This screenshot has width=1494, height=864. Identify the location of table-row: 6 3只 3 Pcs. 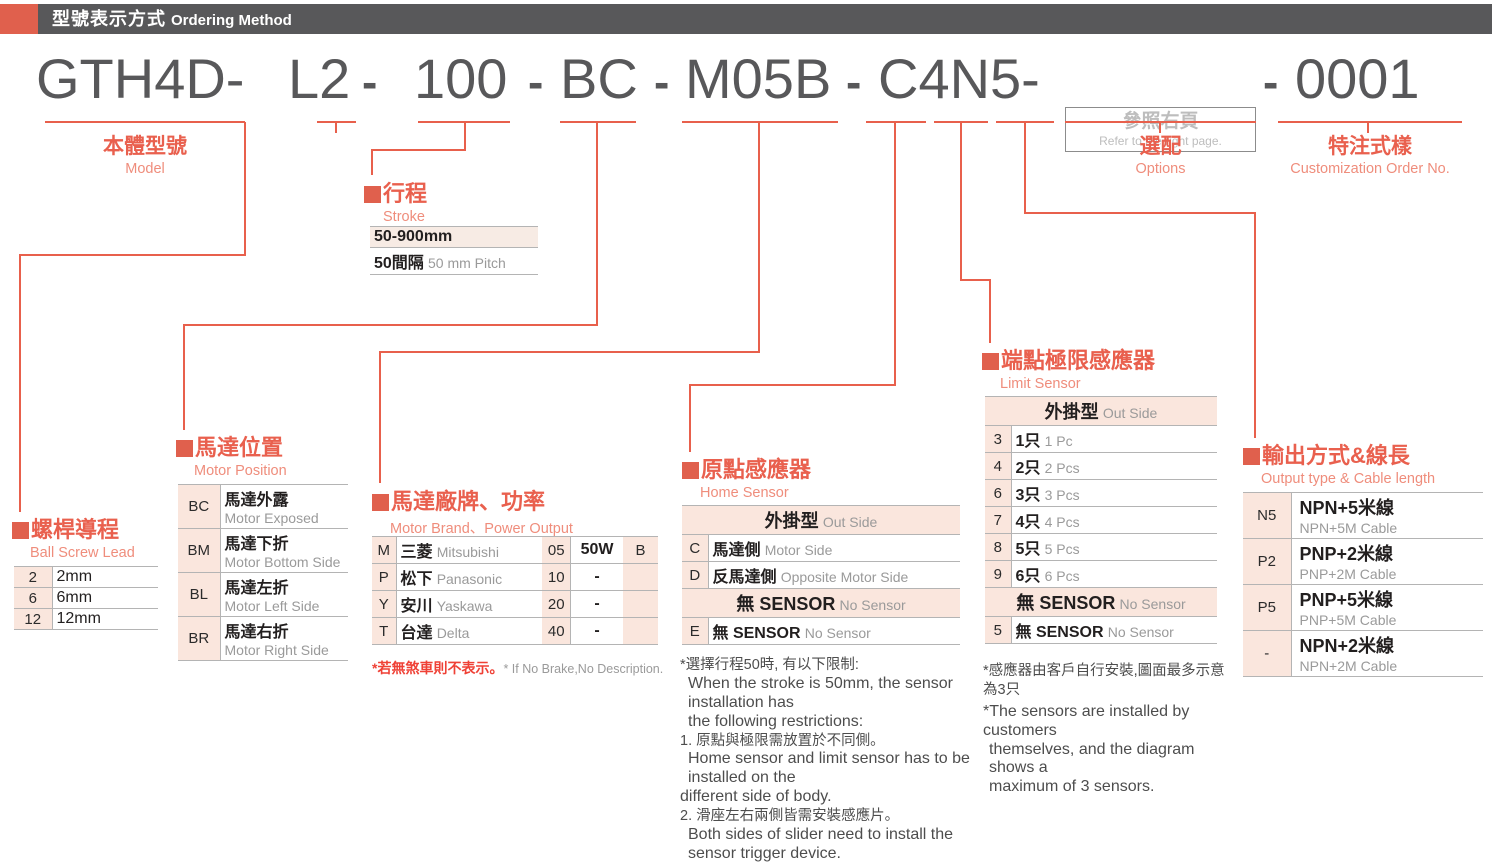
(1101, 493).